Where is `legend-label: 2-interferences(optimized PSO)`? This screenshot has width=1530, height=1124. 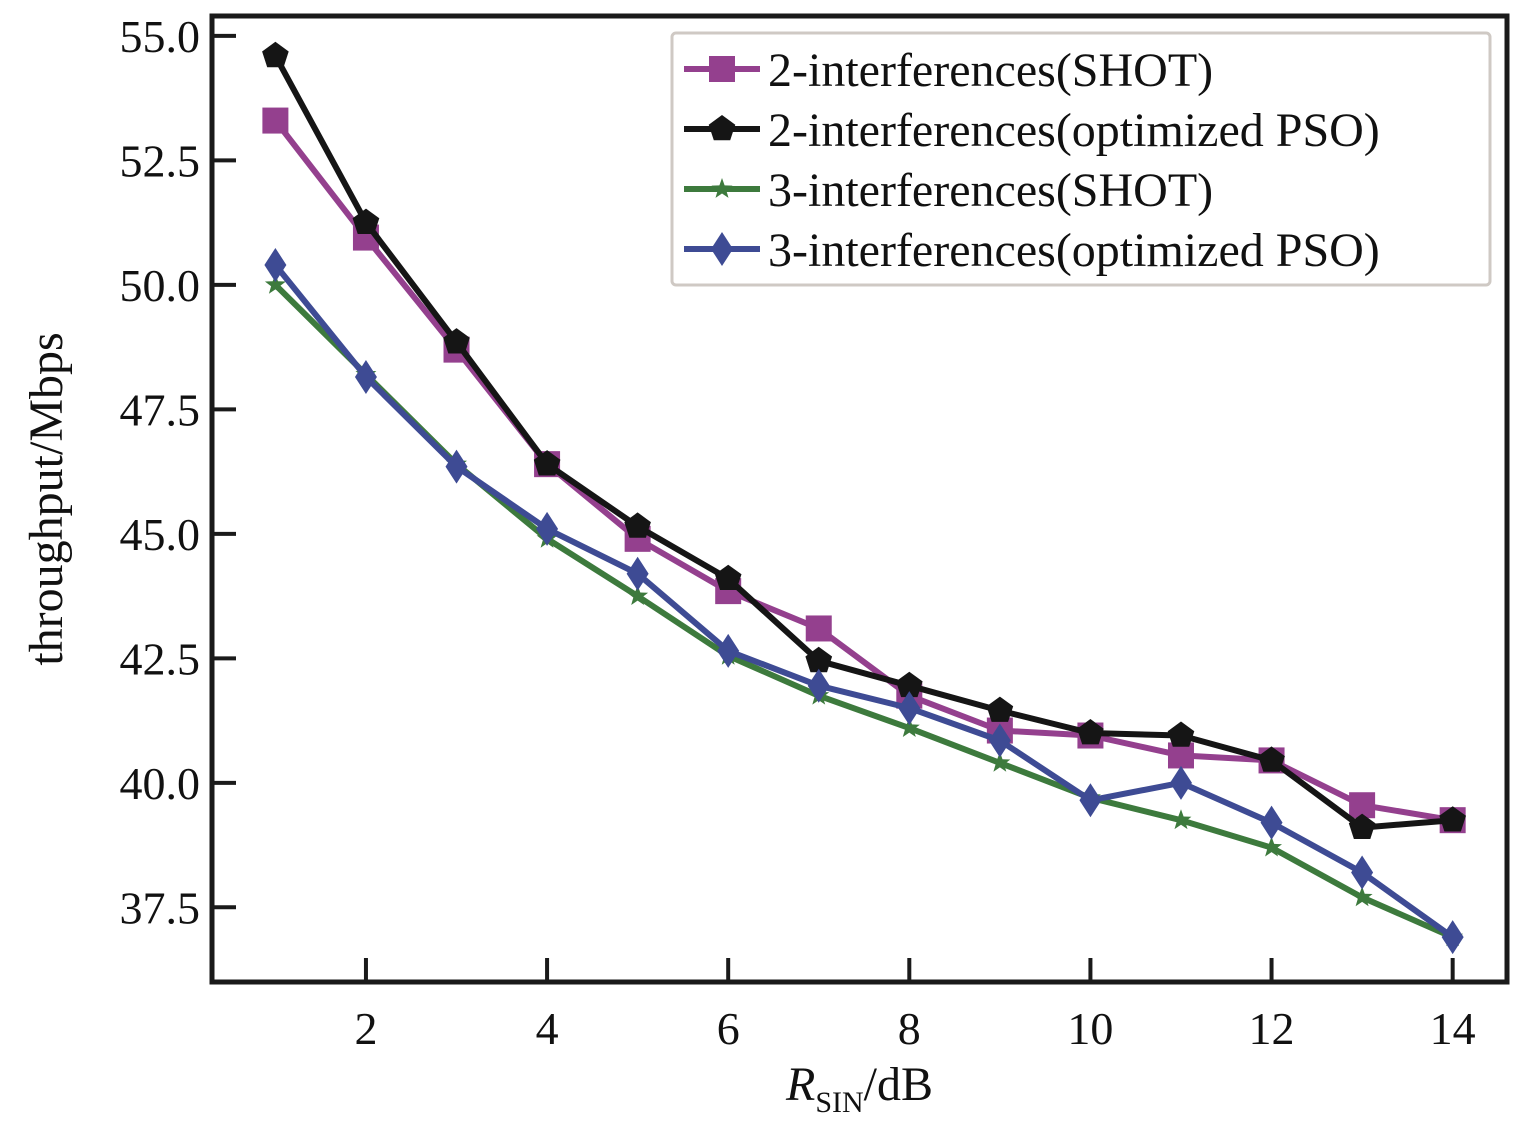 legend-label: 2-interferences(optimized PSO) is located at coordinates (1074, 130).